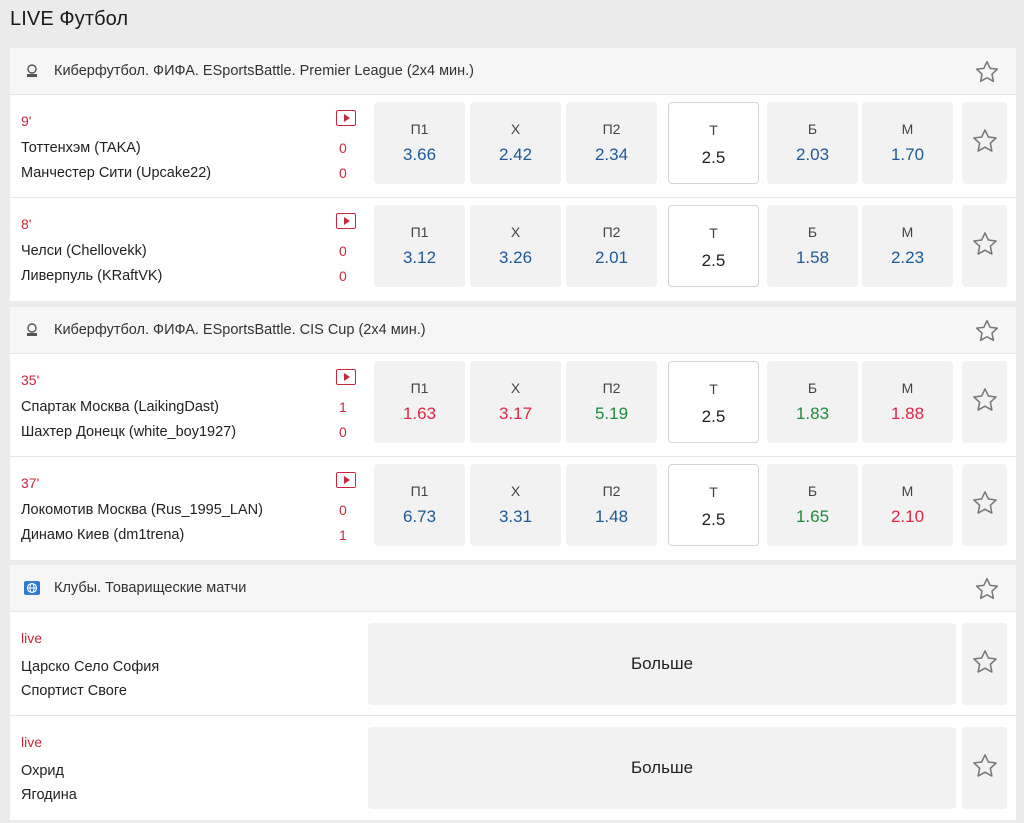 This screenshot has height=823, width=1024. I want to click on odd-value: 2.42, so click(515, 154).